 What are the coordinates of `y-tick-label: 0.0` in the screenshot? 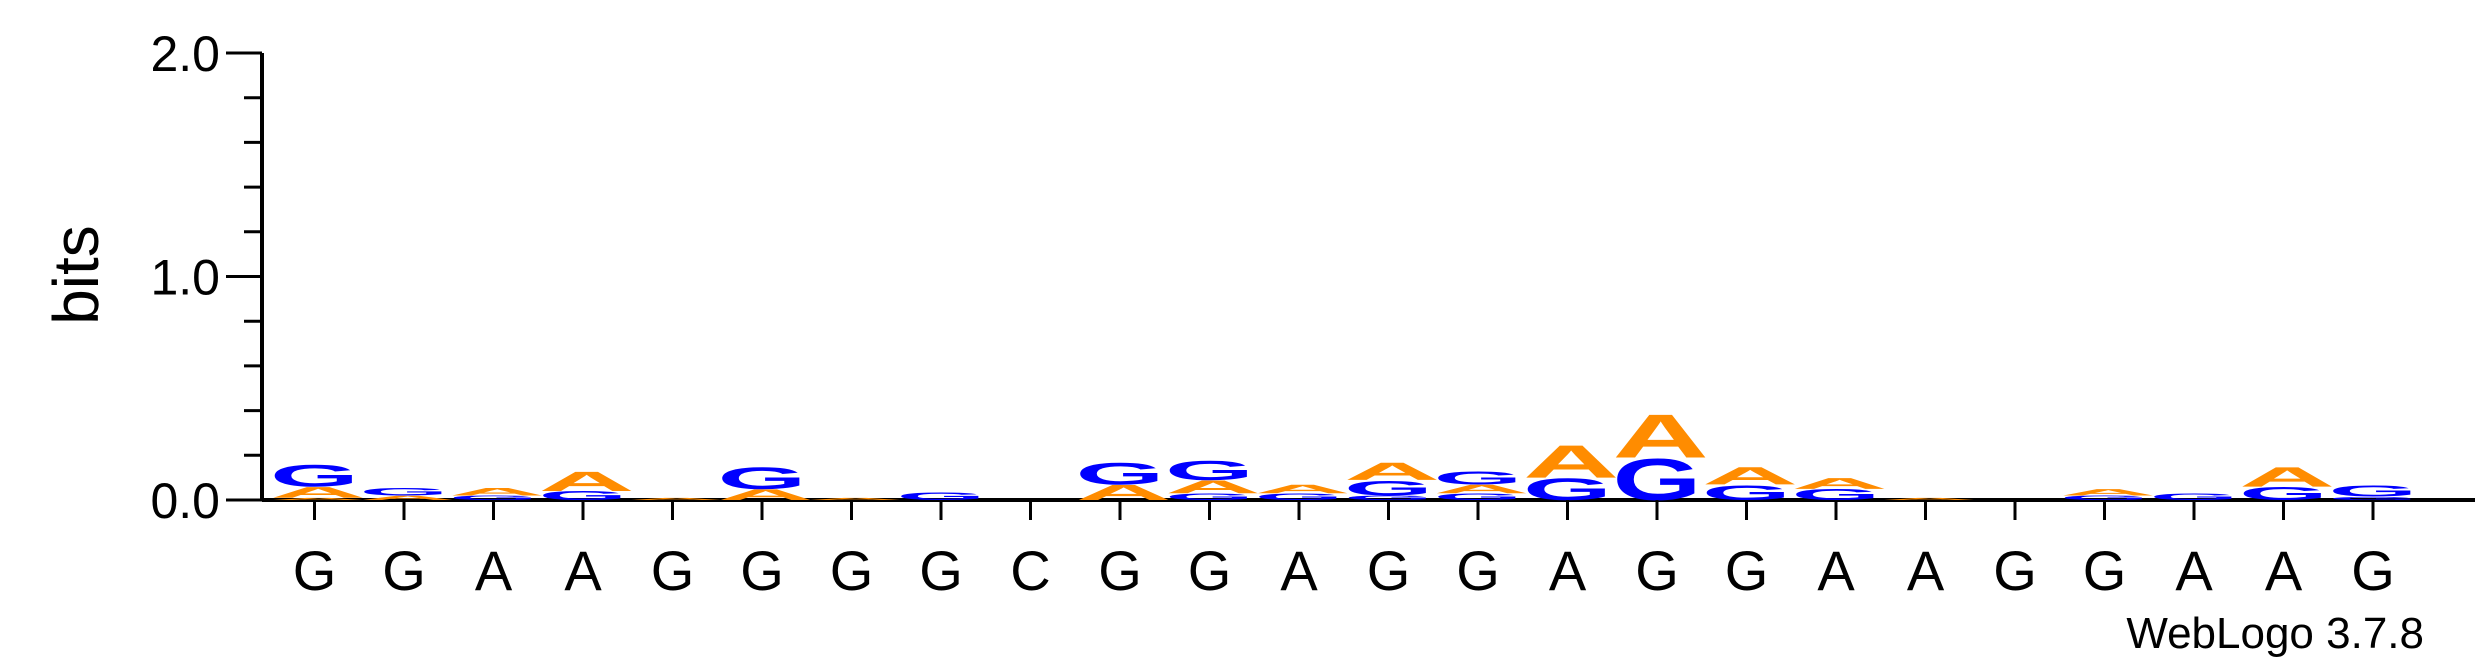 It's located at (185, 501).